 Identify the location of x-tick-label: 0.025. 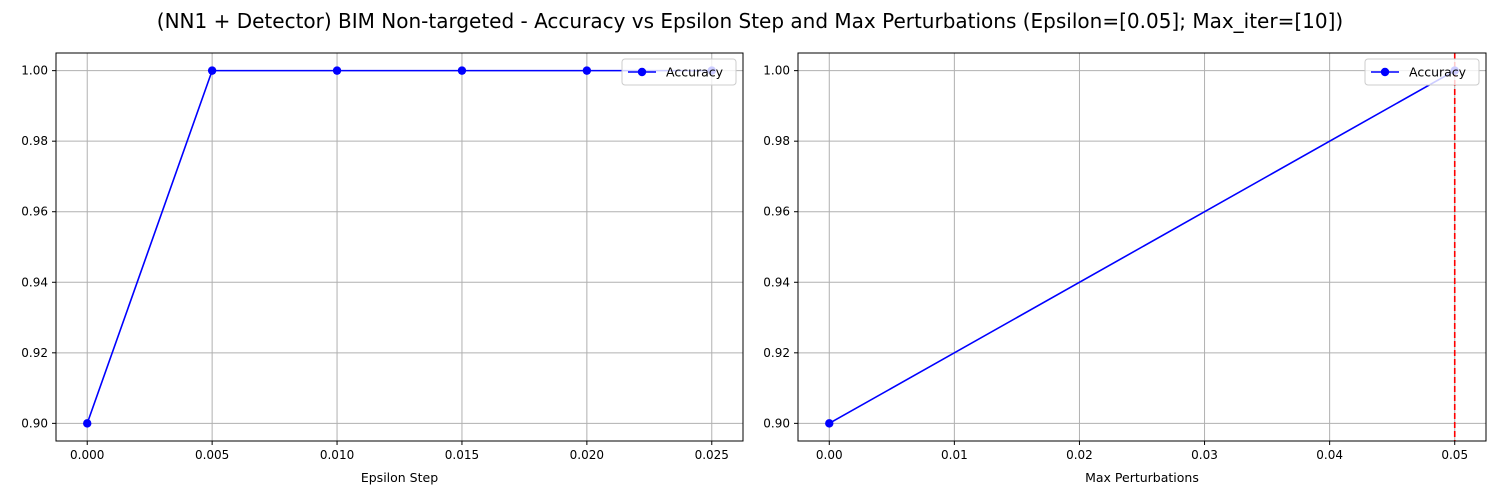
(712, 455).